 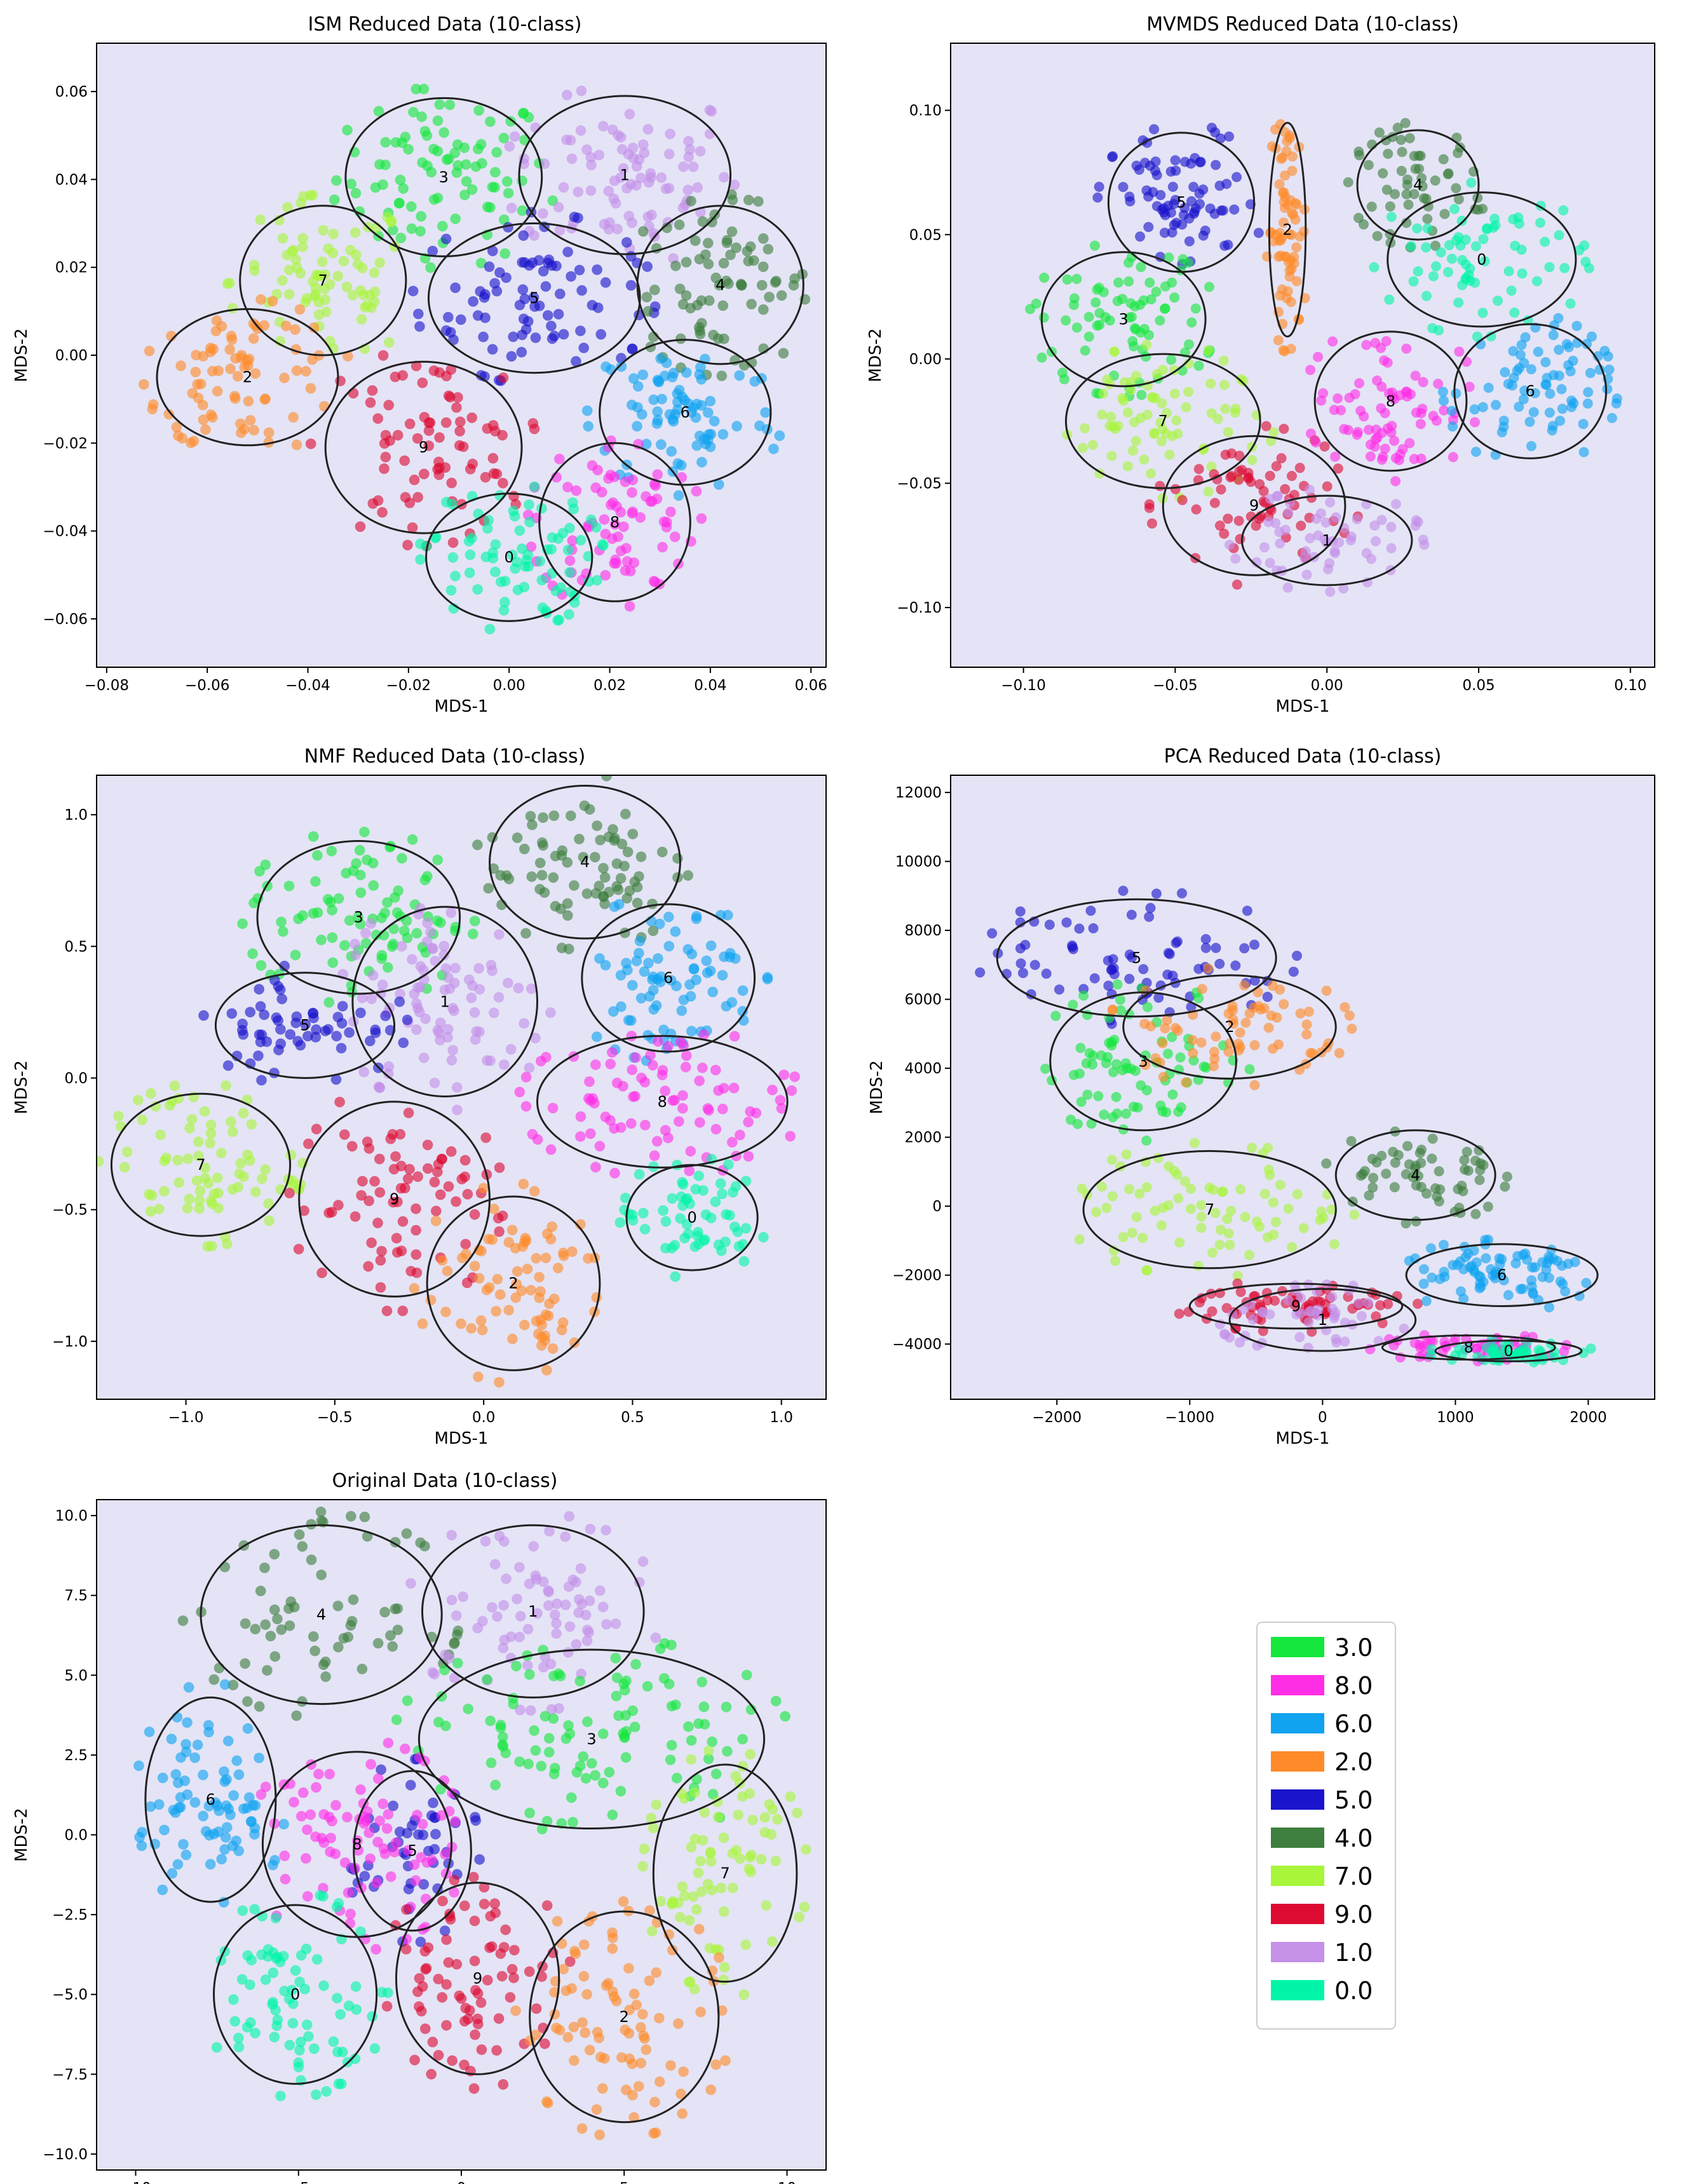 I want to click on cluster-label: 1, so click(x=445, y=1001).